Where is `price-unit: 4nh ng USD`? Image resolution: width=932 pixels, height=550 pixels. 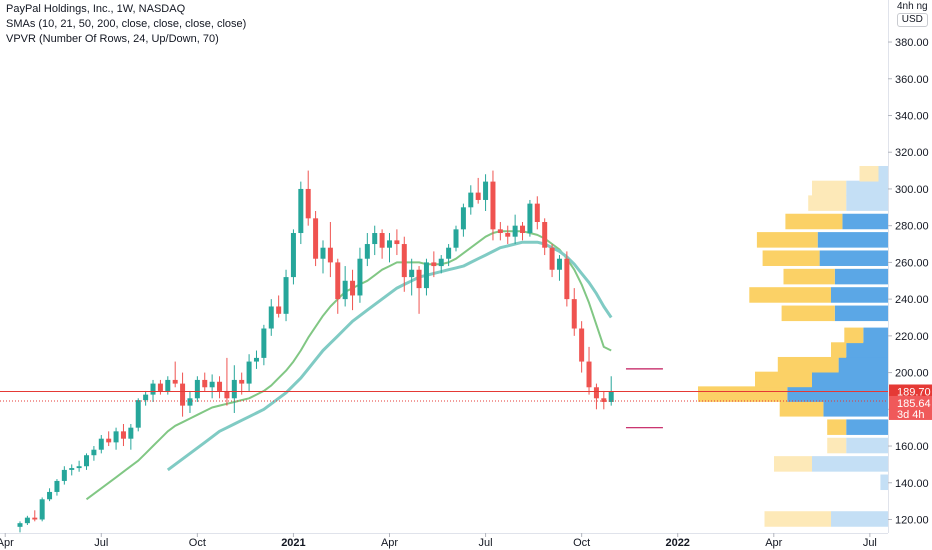 price-unit: 4nh ng USD is located at coordinates (912, 14).